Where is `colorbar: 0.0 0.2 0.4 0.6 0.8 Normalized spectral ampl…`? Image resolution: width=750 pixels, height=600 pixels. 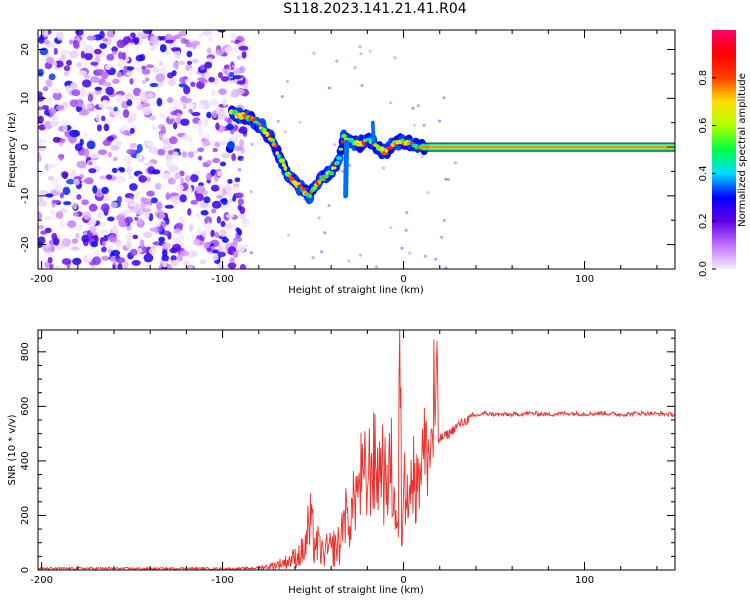 colorbar: 0.0 0.2 0.4 0.6 0.8 Normalized spectral ampl… is located at coordinates (723, 153).